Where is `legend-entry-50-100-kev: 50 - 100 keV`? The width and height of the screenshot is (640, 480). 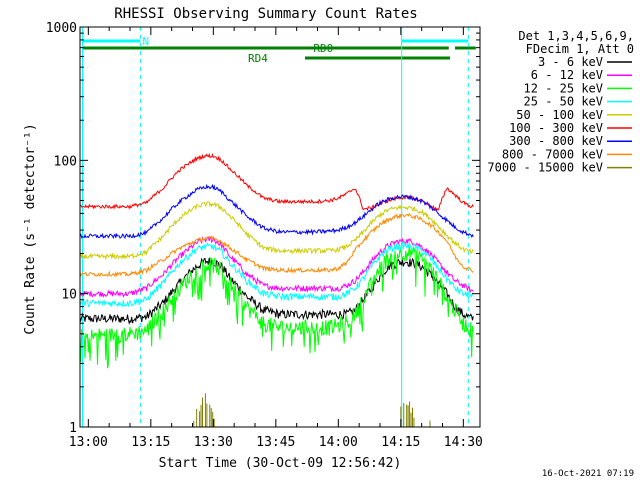
legend-entry-50-100-kev: 50 - 100 keV is located at coordinates (574, 115).